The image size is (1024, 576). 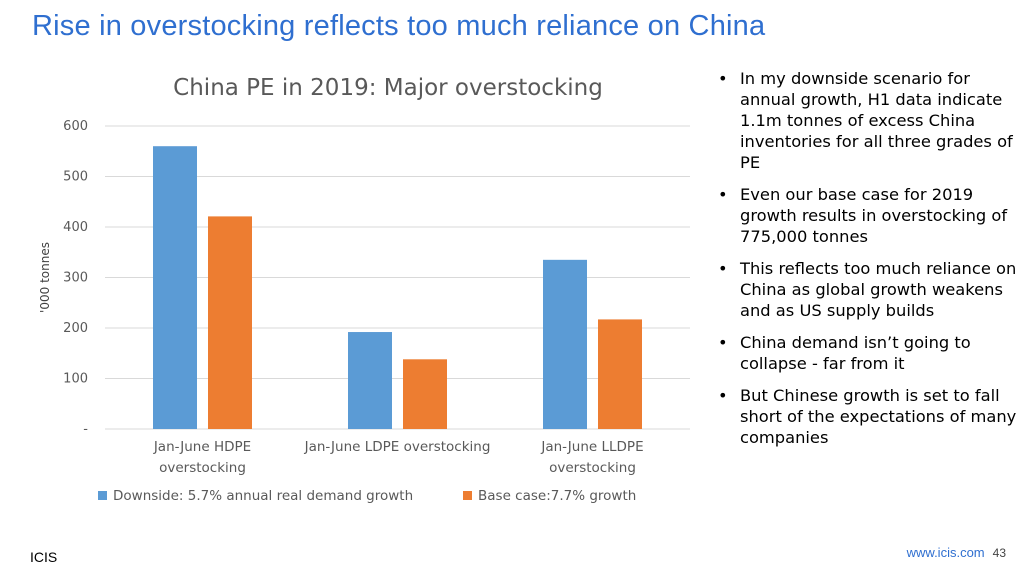 What do you see at coordinates (945, 552) in the screenshot?
I see `footer-url: www.icis.com` at bounding box center [945, 552].